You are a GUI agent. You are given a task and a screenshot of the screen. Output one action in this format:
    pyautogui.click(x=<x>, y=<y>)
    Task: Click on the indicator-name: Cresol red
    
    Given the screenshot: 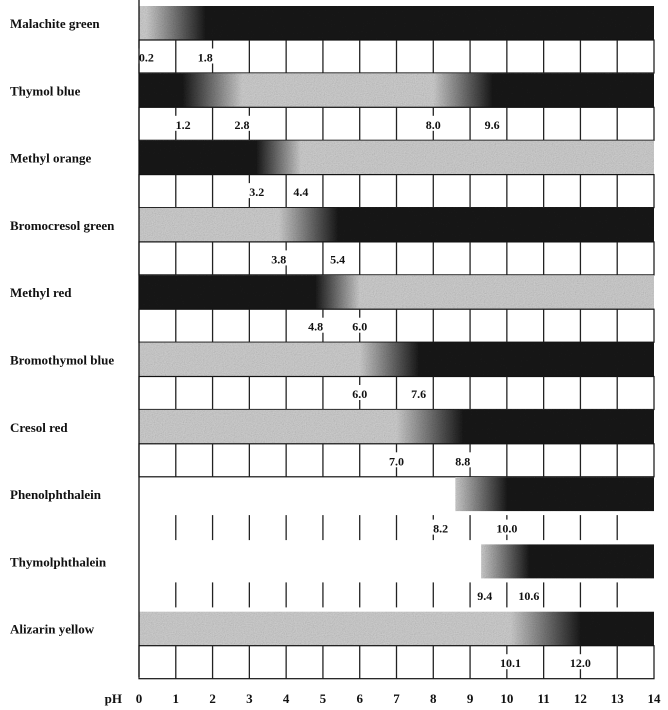 What is the action you would take?
    pyautogui.click(x=39, y=427)
    